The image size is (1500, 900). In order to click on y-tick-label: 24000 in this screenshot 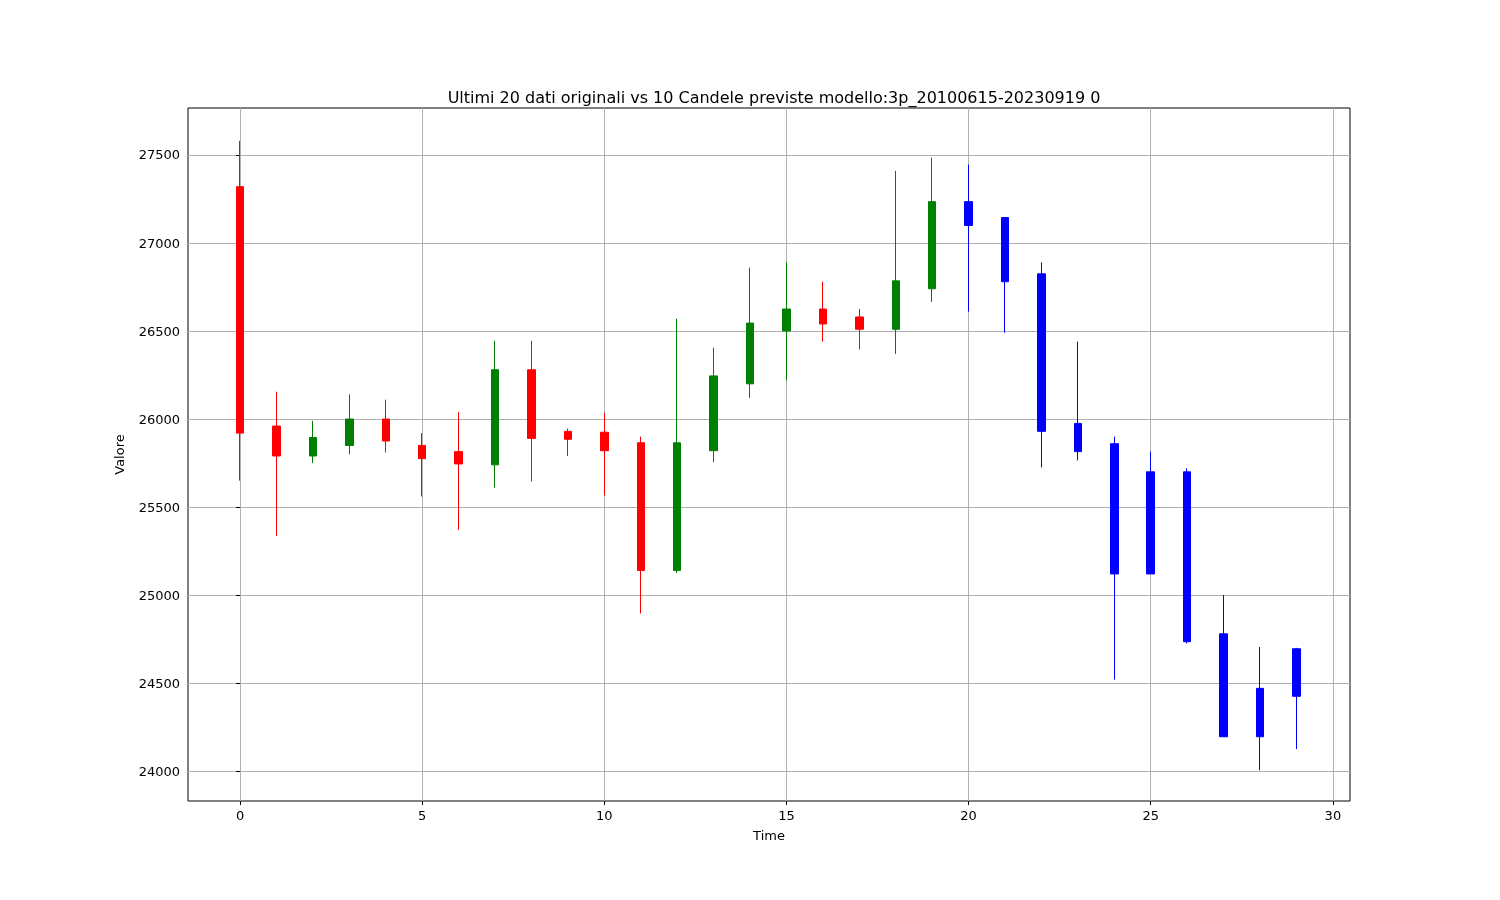, I will do `click(159, 771)`.